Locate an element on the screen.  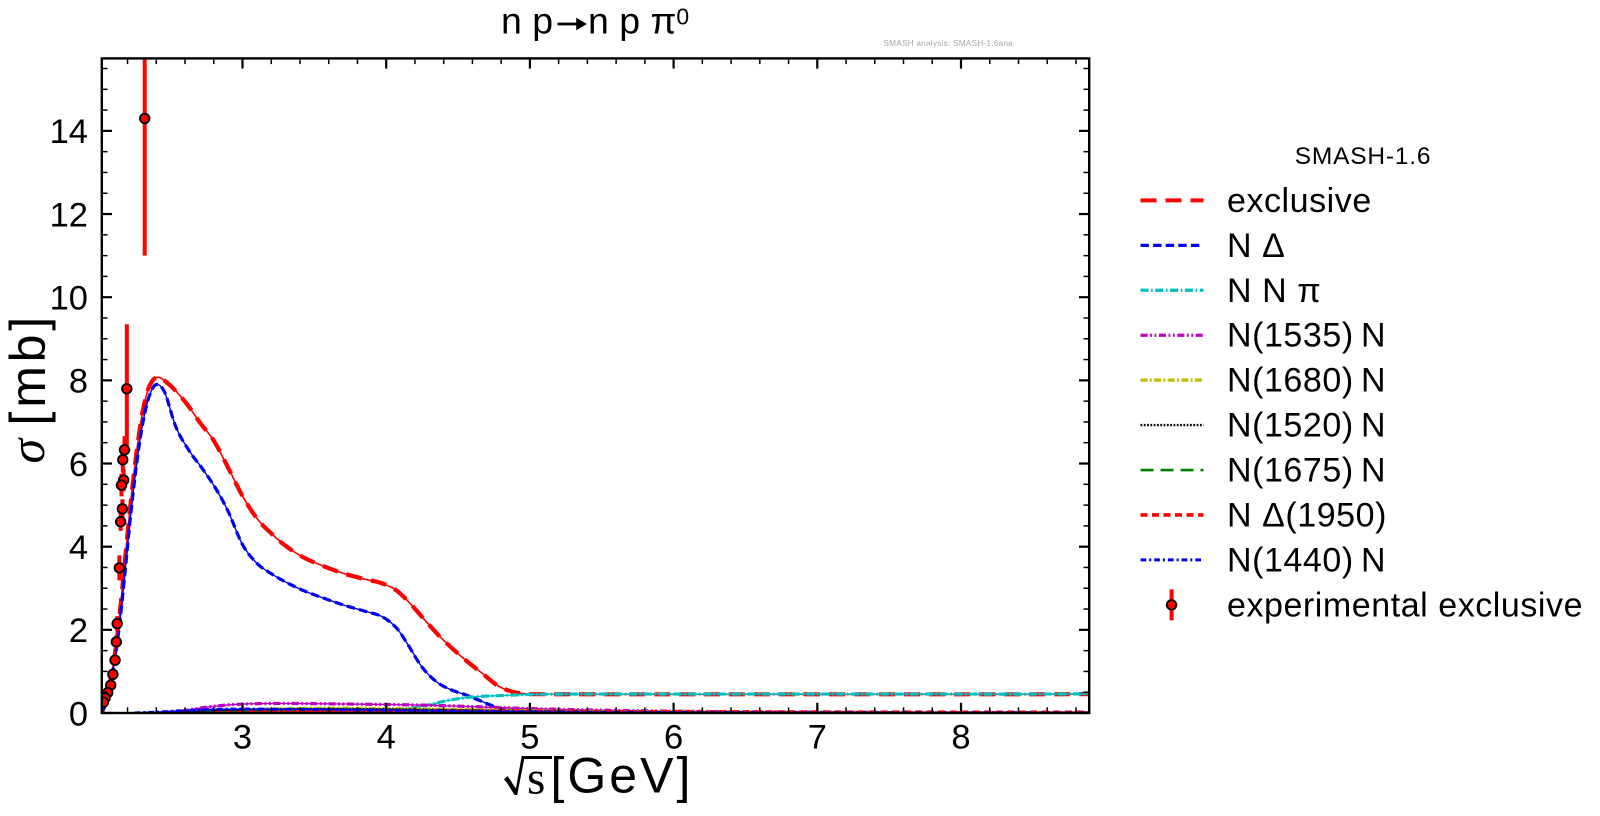
svg-text: experimental exclusive is located at coordinates (1405, 605).